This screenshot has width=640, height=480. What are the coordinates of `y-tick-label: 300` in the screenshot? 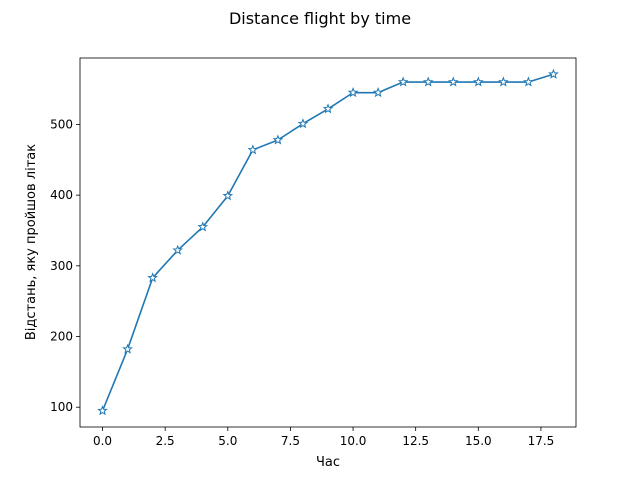 It's located at (61, 266).